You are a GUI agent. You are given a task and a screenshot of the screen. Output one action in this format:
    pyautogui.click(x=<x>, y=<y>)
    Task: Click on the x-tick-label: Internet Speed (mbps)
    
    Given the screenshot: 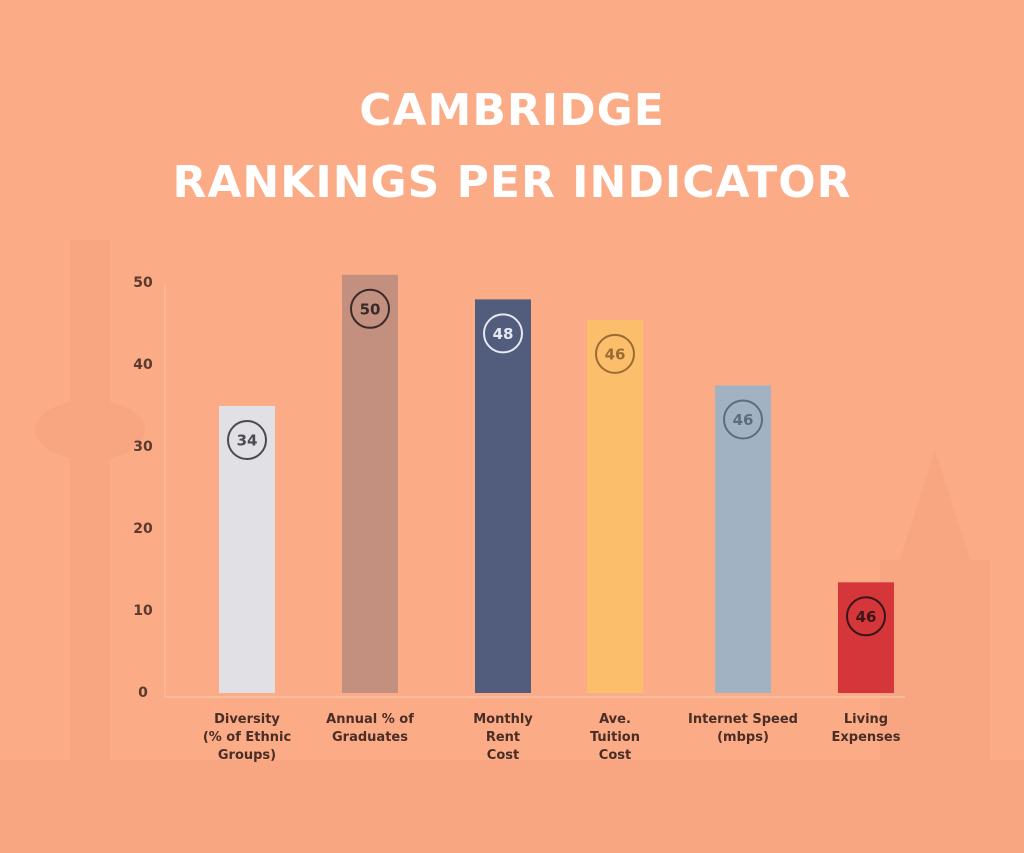 What is the action you would take?
    pyautogui.click(x=743, y=728)
    